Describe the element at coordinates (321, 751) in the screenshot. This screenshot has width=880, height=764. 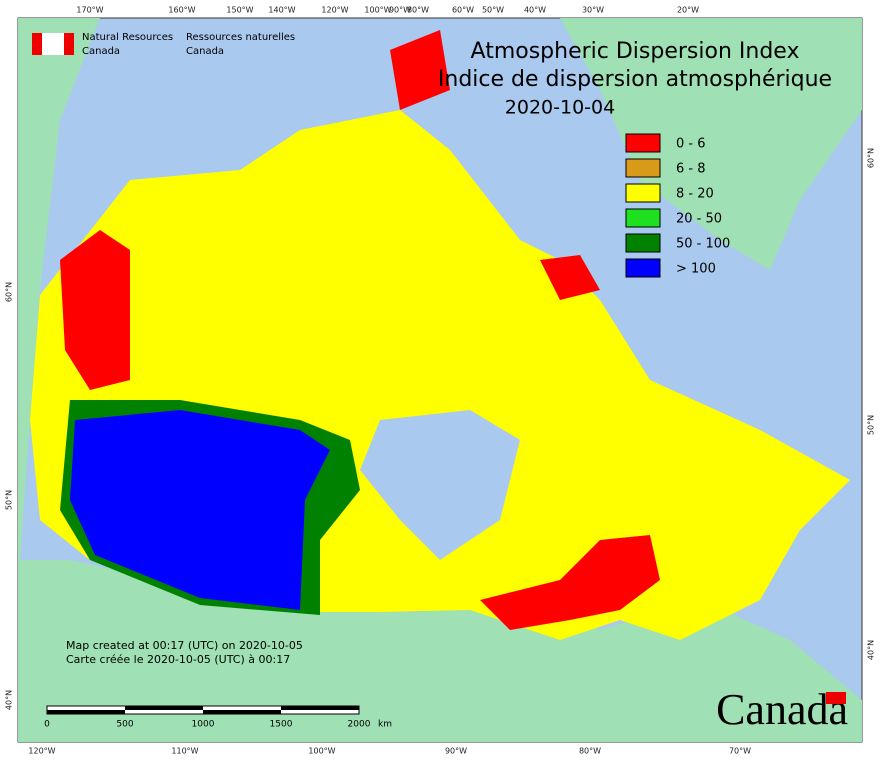
I see `graticule-bottom: 100°W` at that location.